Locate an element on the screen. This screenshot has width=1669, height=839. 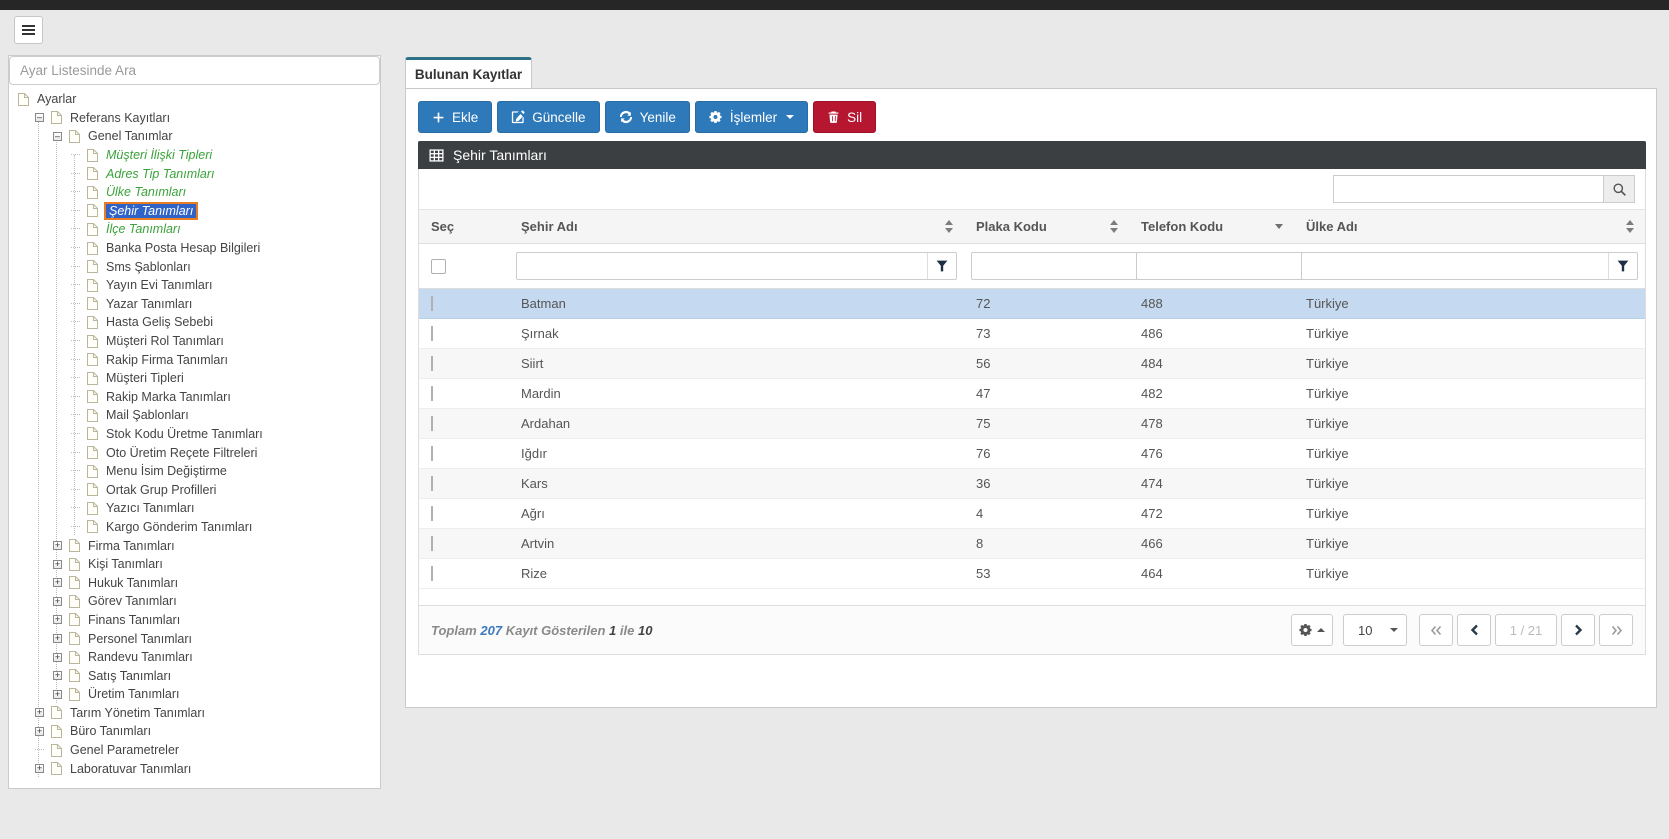
operations-dropdown-button: İşlemler is located at coordinates (751, 117).